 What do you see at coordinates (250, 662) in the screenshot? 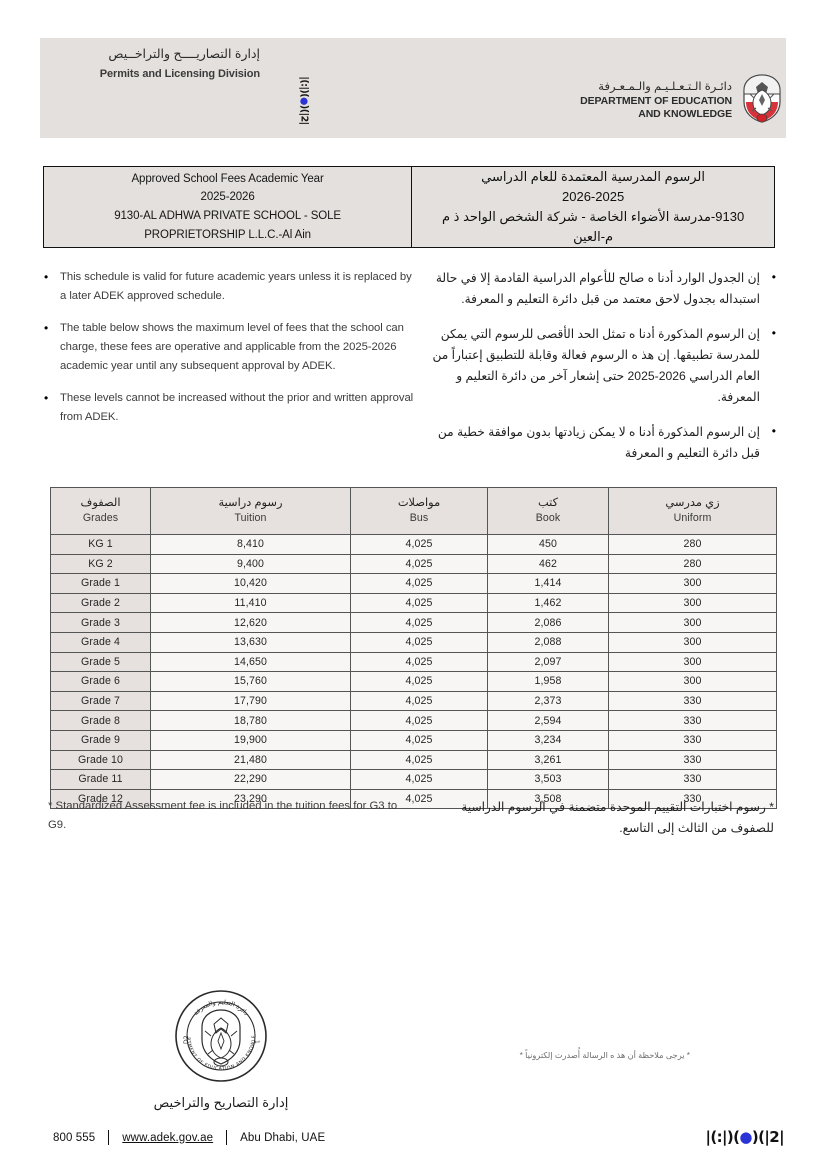
I see `tuition-fee: 14,650` at bounding box center [250, 662].